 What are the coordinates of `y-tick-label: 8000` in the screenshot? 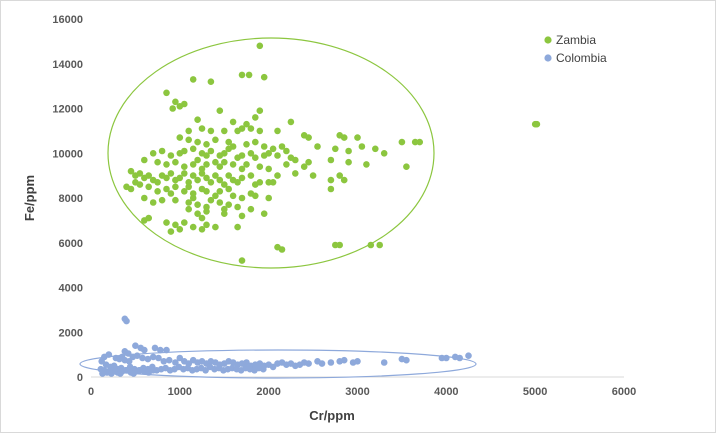 It's located at (71, 199).